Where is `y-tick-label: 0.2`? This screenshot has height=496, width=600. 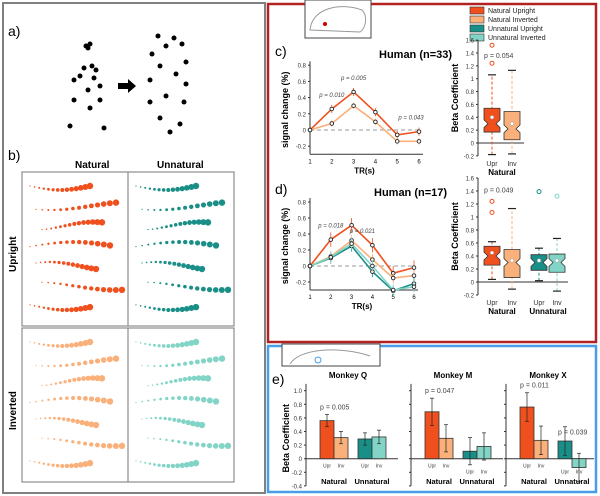
y-tick-label: 0.2 is located at coordinates (302, 252).